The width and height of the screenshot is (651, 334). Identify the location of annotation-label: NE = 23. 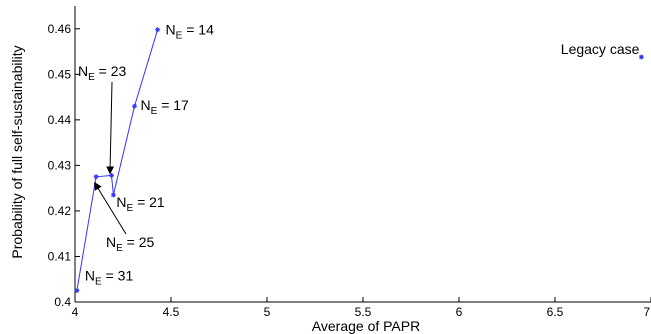
(102, 73).